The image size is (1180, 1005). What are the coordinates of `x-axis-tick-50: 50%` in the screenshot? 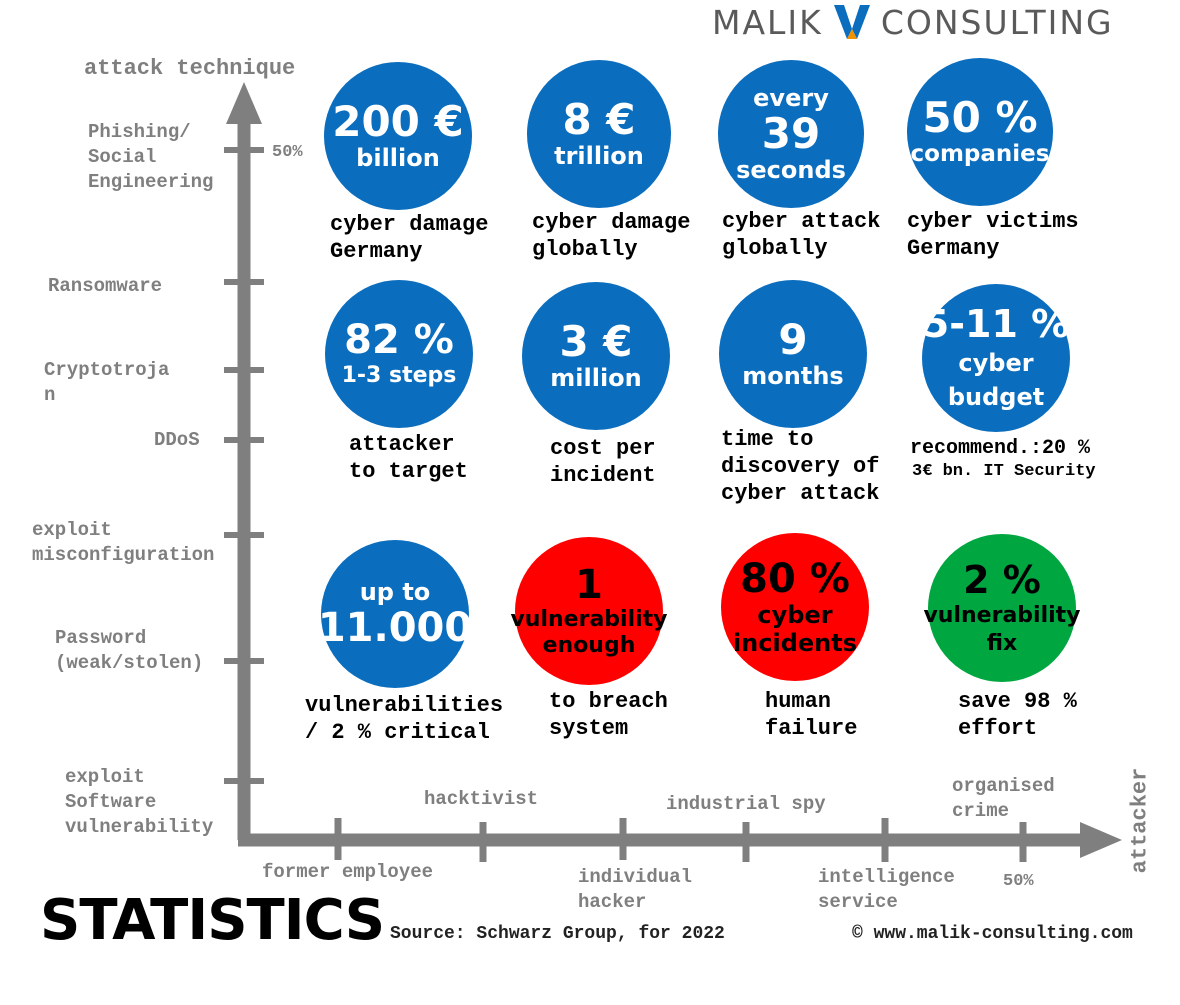 It's located at (1018, 881).